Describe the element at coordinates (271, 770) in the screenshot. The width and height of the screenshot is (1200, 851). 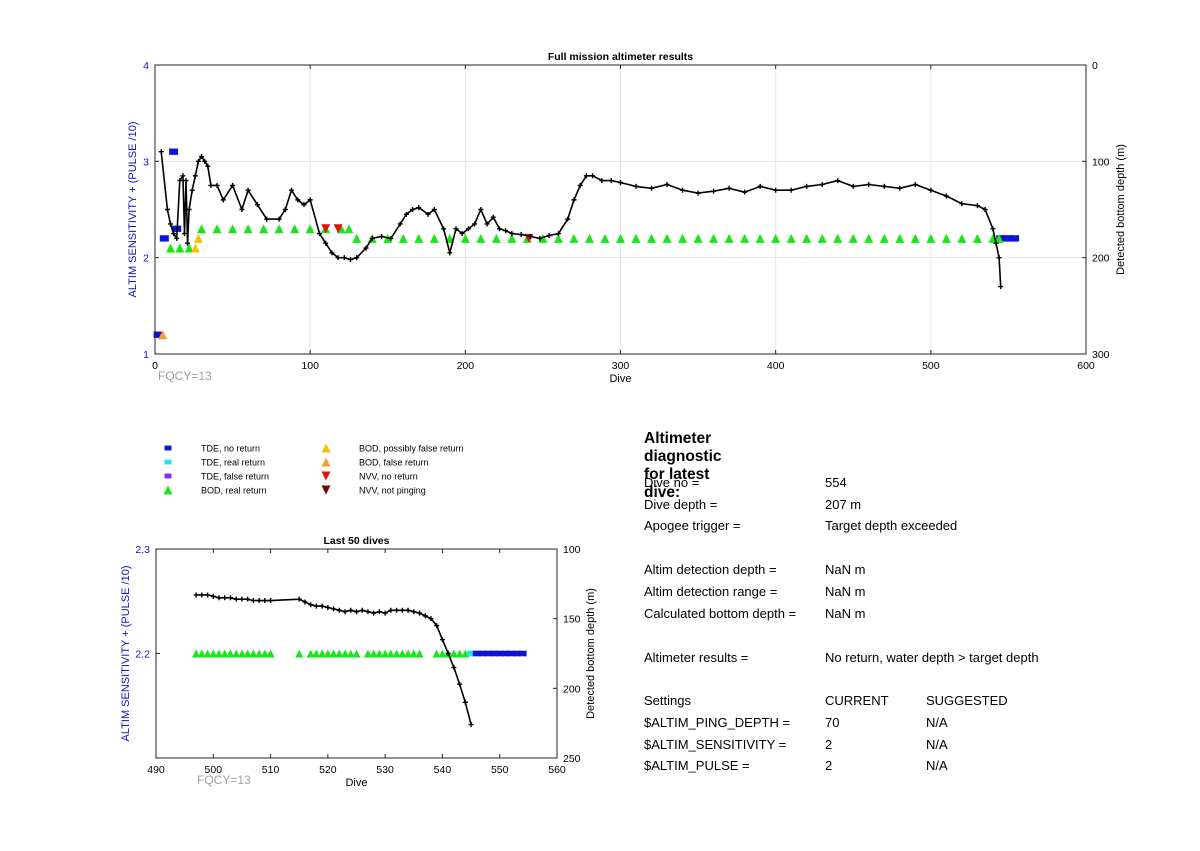
I see `x-tick-label: 510` at that location.